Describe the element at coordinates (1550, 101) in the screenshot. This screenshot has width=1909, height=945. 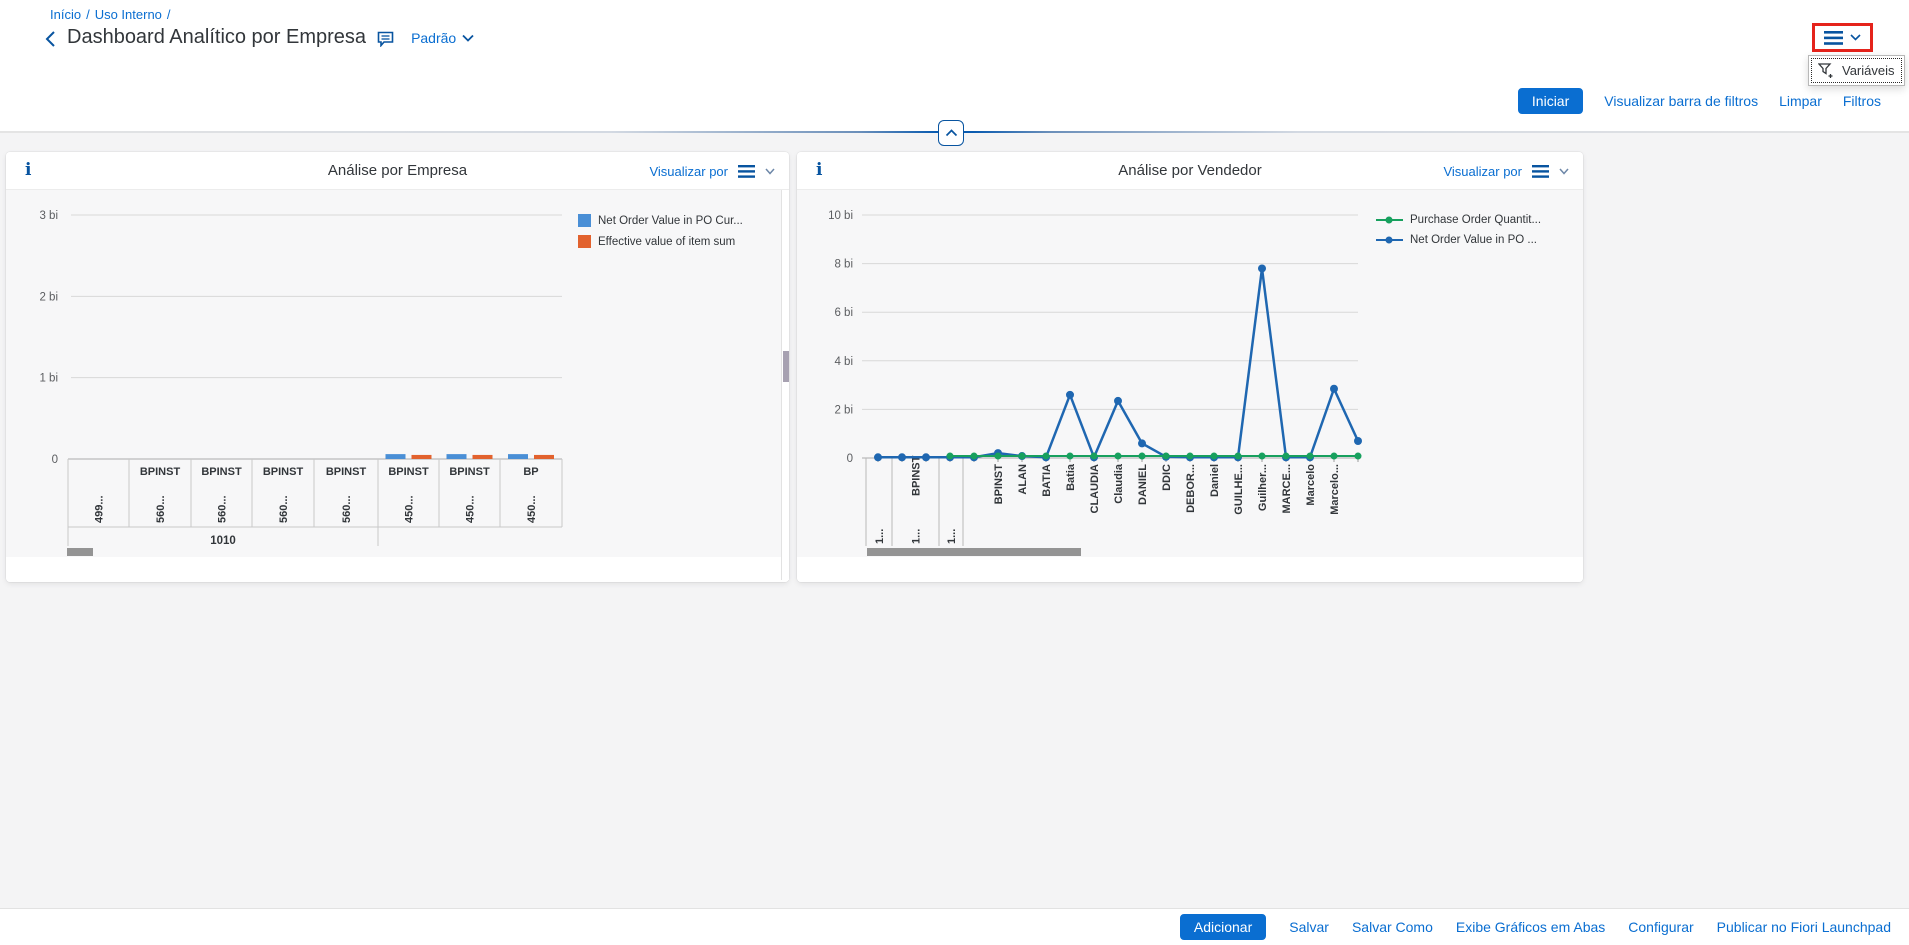
I see `iniciar-button: Iniciar` at that location.